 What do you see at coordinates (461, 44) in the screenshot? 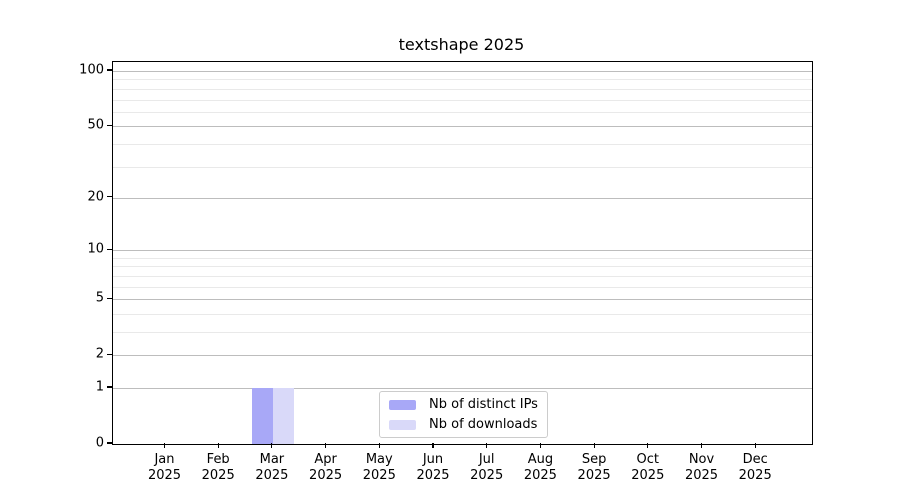
I see `chart-title: textshape 2025` at bounding box center [461, 44].